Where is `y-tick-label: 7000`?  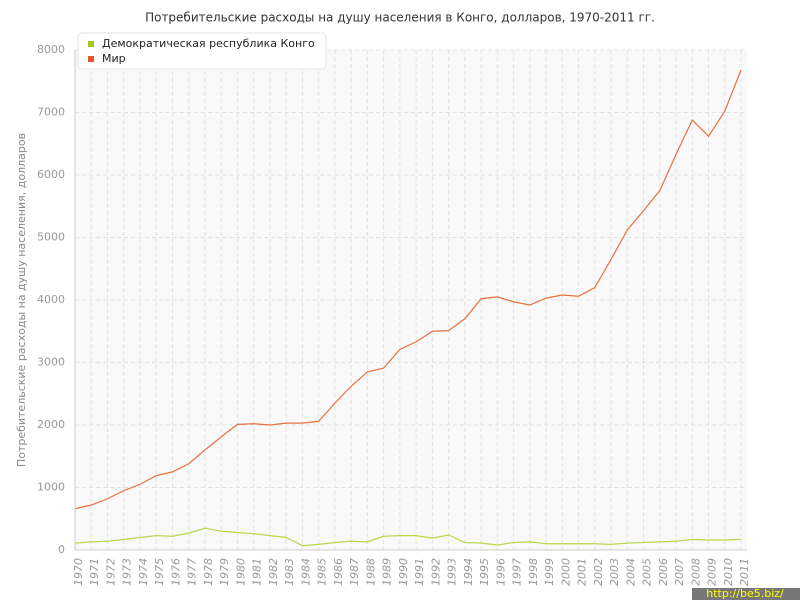 y-tick-label: 7000 is located at coordinates (51, 112).